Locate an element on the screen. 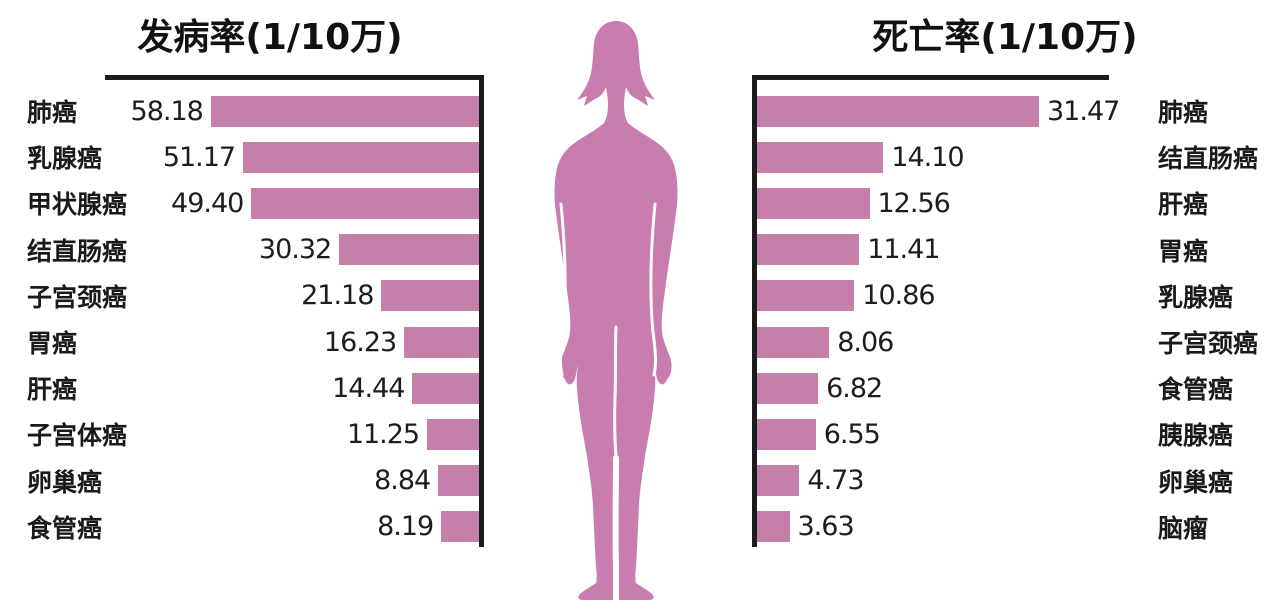 The image size is (1280, 614). incidence-value-0: 58.18 is located at coordinates (167, 111).